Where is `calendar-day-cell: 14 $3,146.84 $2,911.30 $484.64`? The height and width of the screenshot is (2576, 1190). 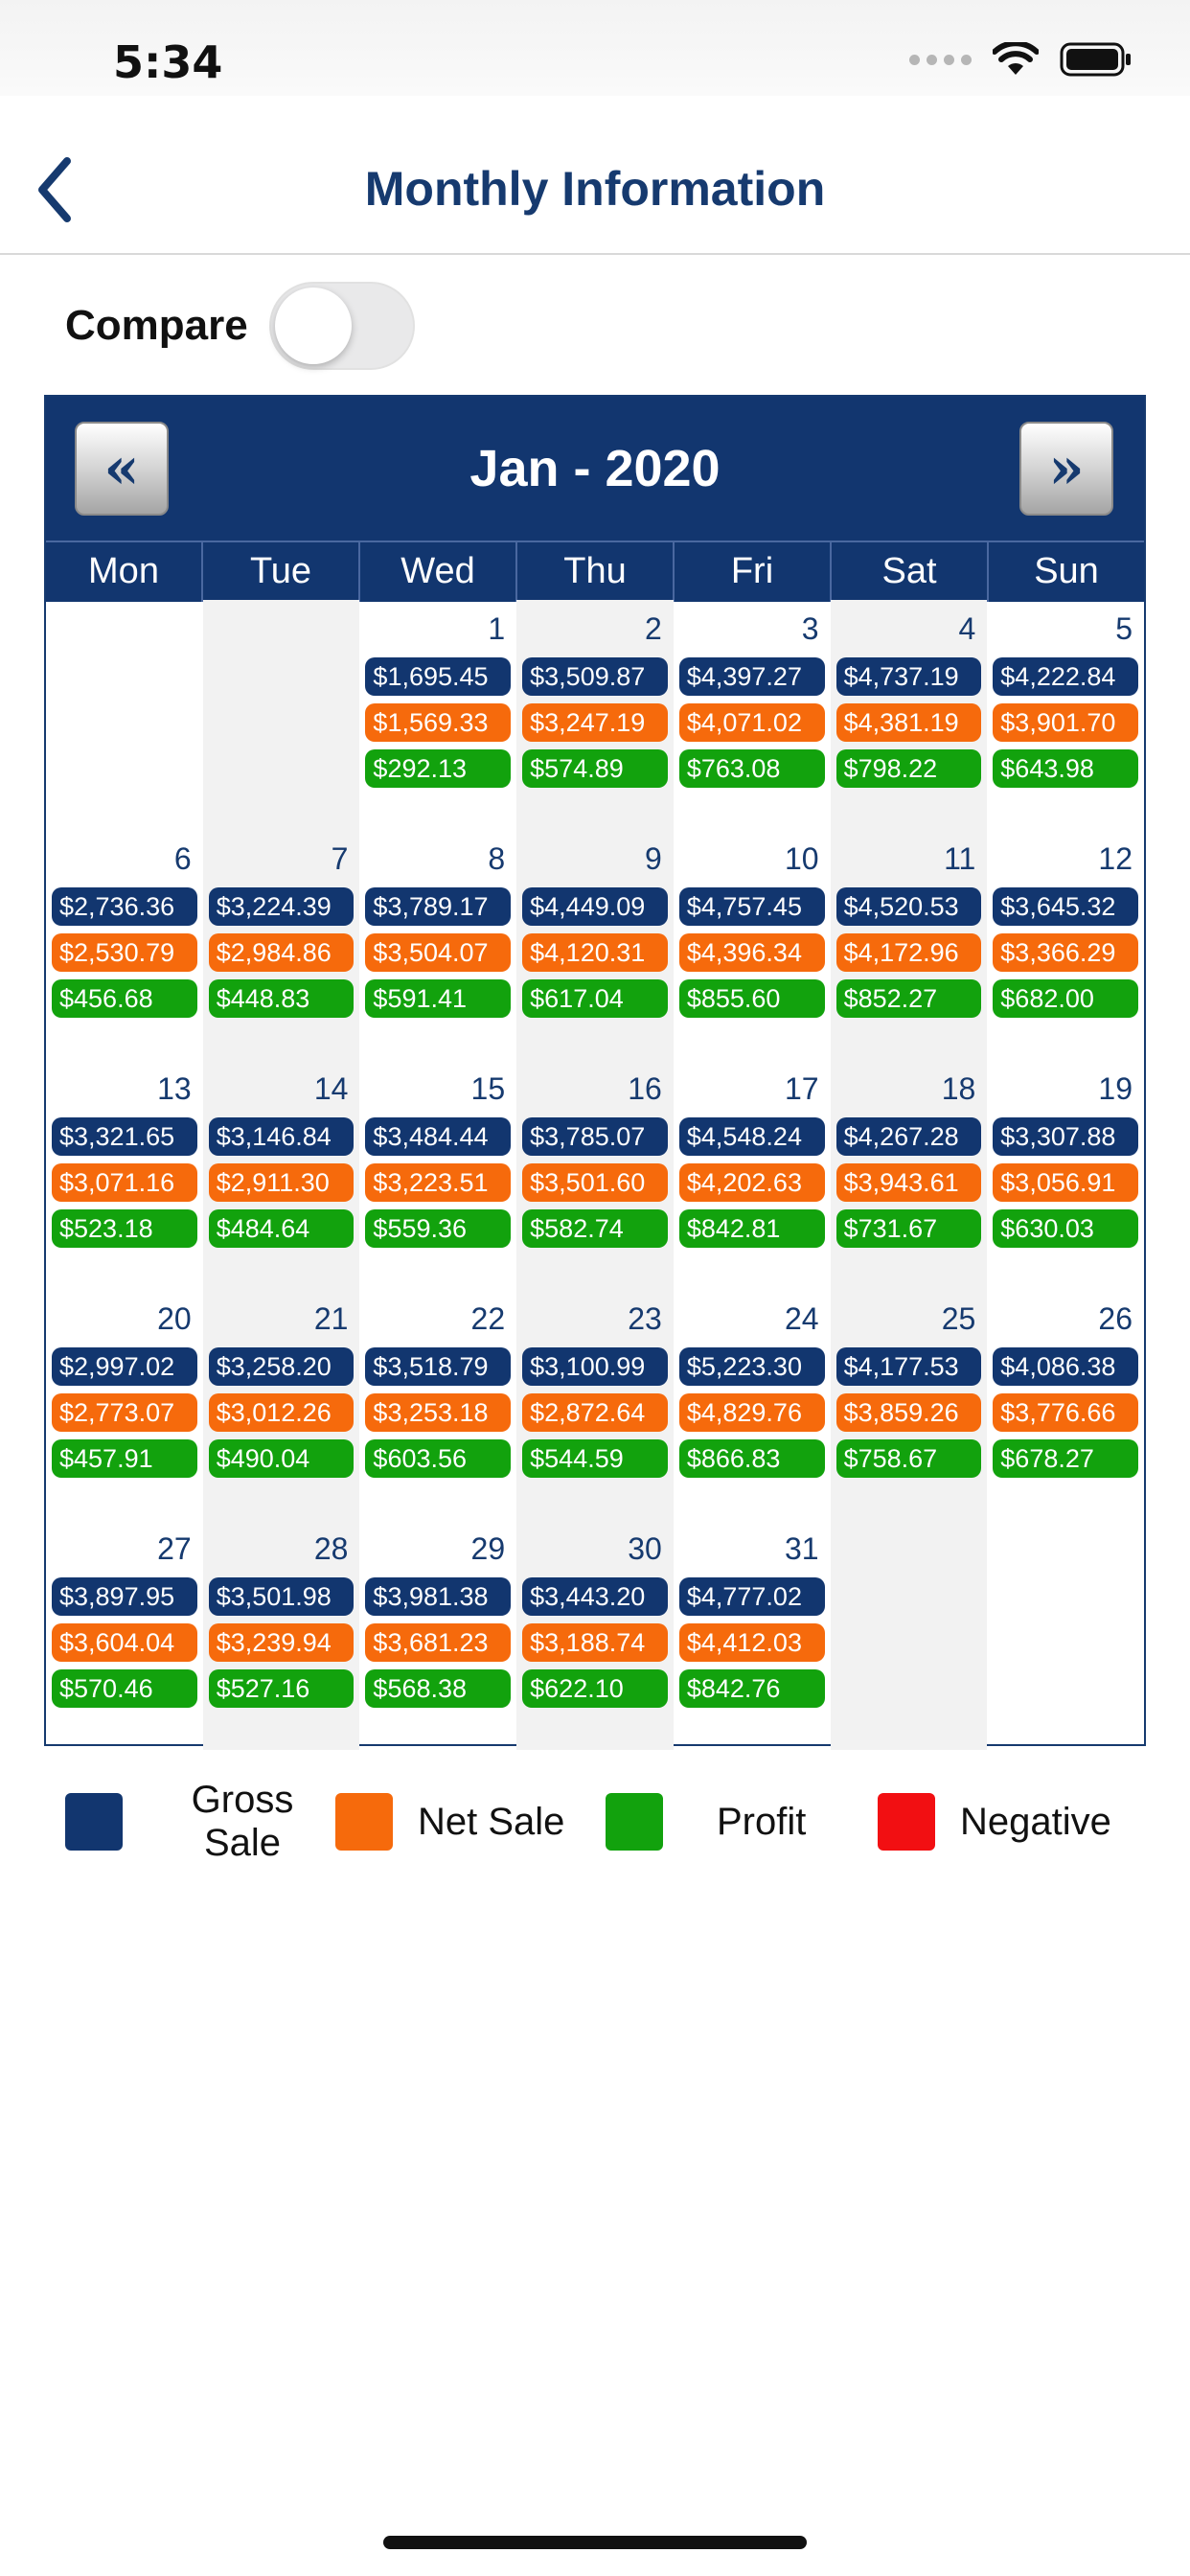 calendar-day-cell: 14 $3,146.84 $2,911.30 $484.64 is located at coordinates (281, 1175).